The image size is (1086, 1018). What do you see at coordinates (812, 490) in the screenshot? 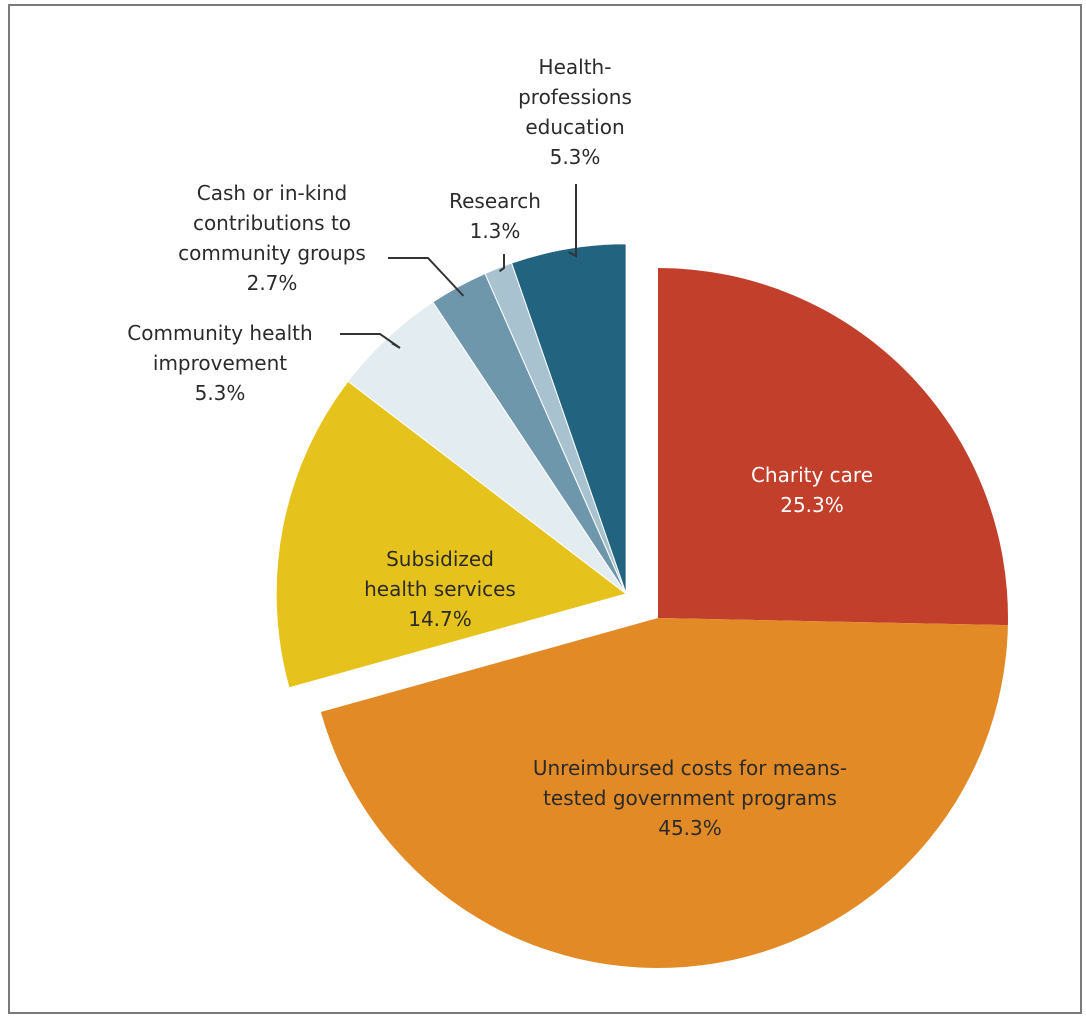
I see `slice-label-charity: Charity care 25.3%` at bounding box center [812, 490].